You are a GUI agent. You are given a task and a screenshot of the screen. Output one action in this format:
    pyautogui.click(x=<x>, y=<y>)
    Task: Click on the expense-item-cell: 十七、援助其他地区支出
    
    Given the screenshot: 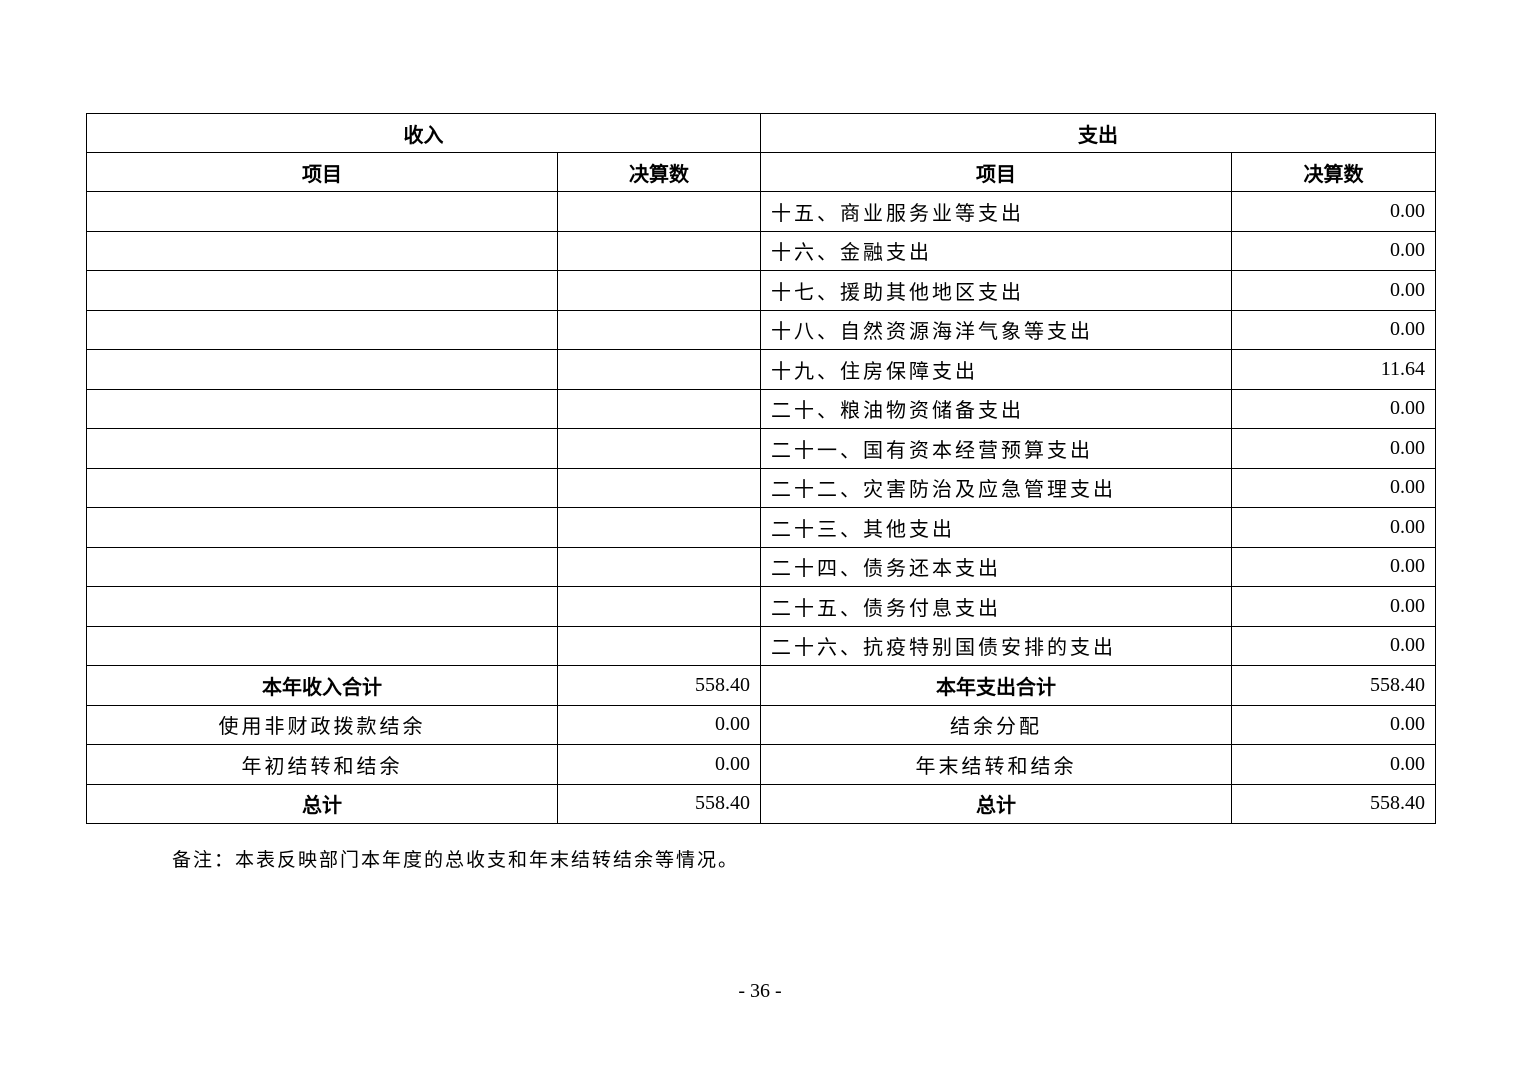 What is the action you would take?
    pyautogui.click(x=996, y=290)
    